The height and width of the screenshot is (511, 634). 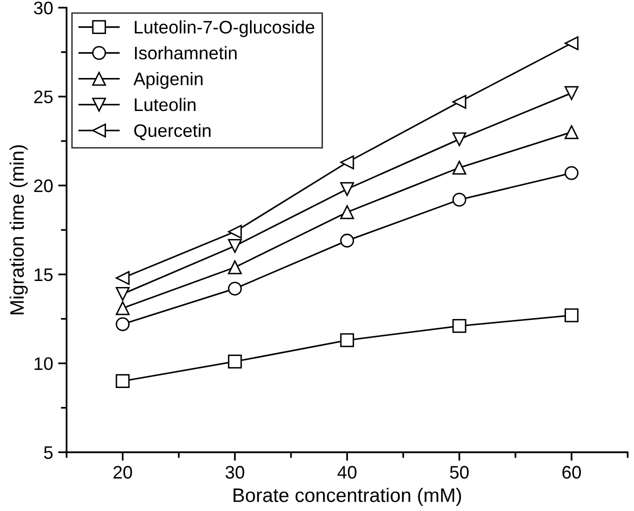 What do you see at coordinates (224, 29) in the screenshot?
I see `legend-label: Luteolin-7-O-glucoside` at bounding box center [224, 29].